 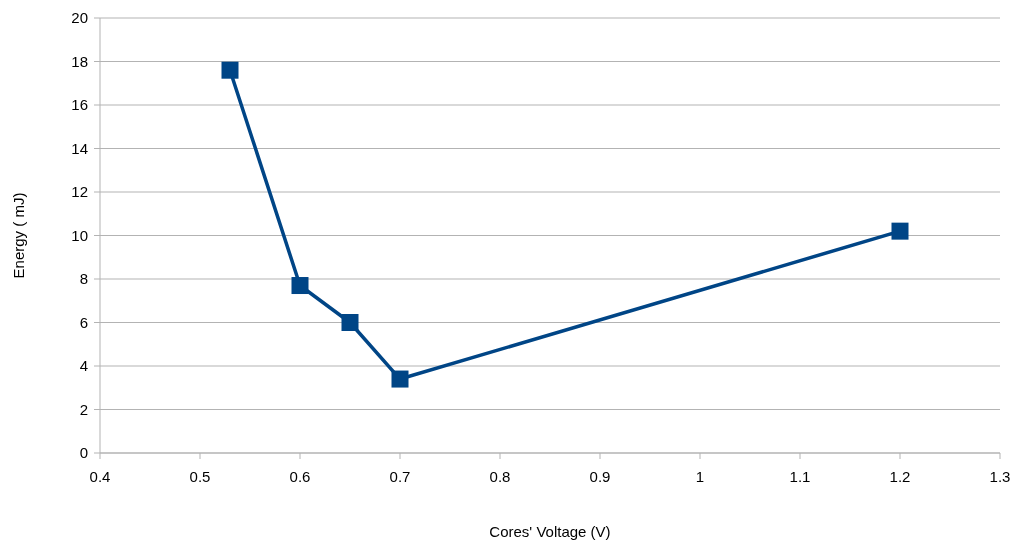 What do you see at coordinates (79, 148) in the screenshot?
I see `y-tick-label: 14` at bounding box center [79, 148].